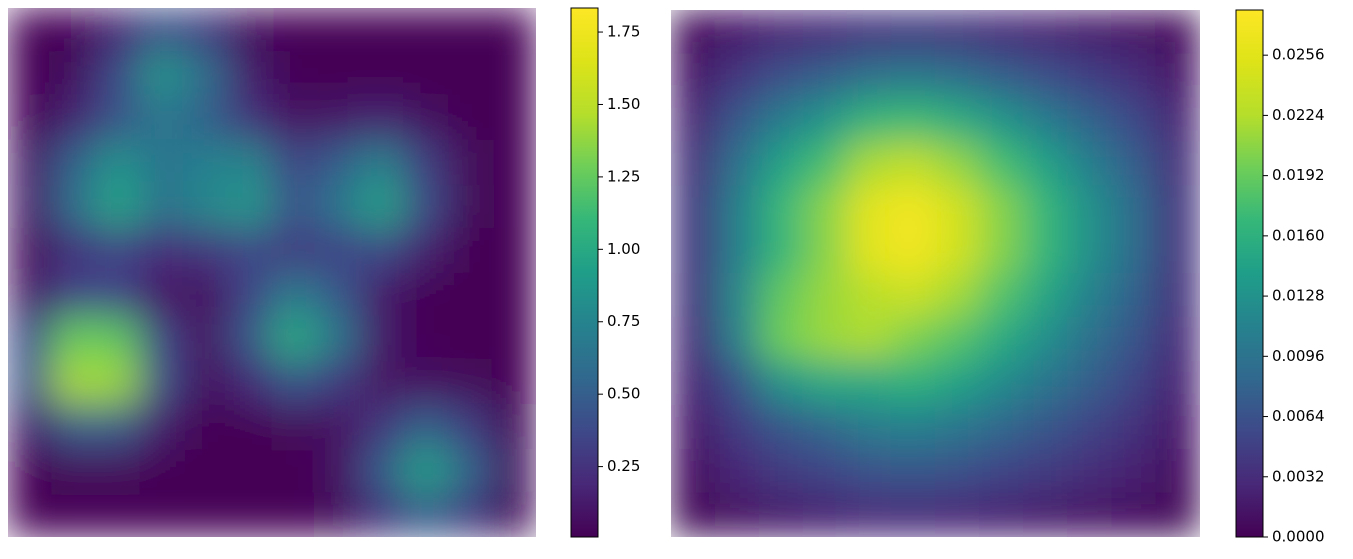 The width and height of the screenshot is (1353, 559). Describe the element at coordinates (623, 176) in the screenshot. I see `colorbar-tick-label: 1.25` at that location.